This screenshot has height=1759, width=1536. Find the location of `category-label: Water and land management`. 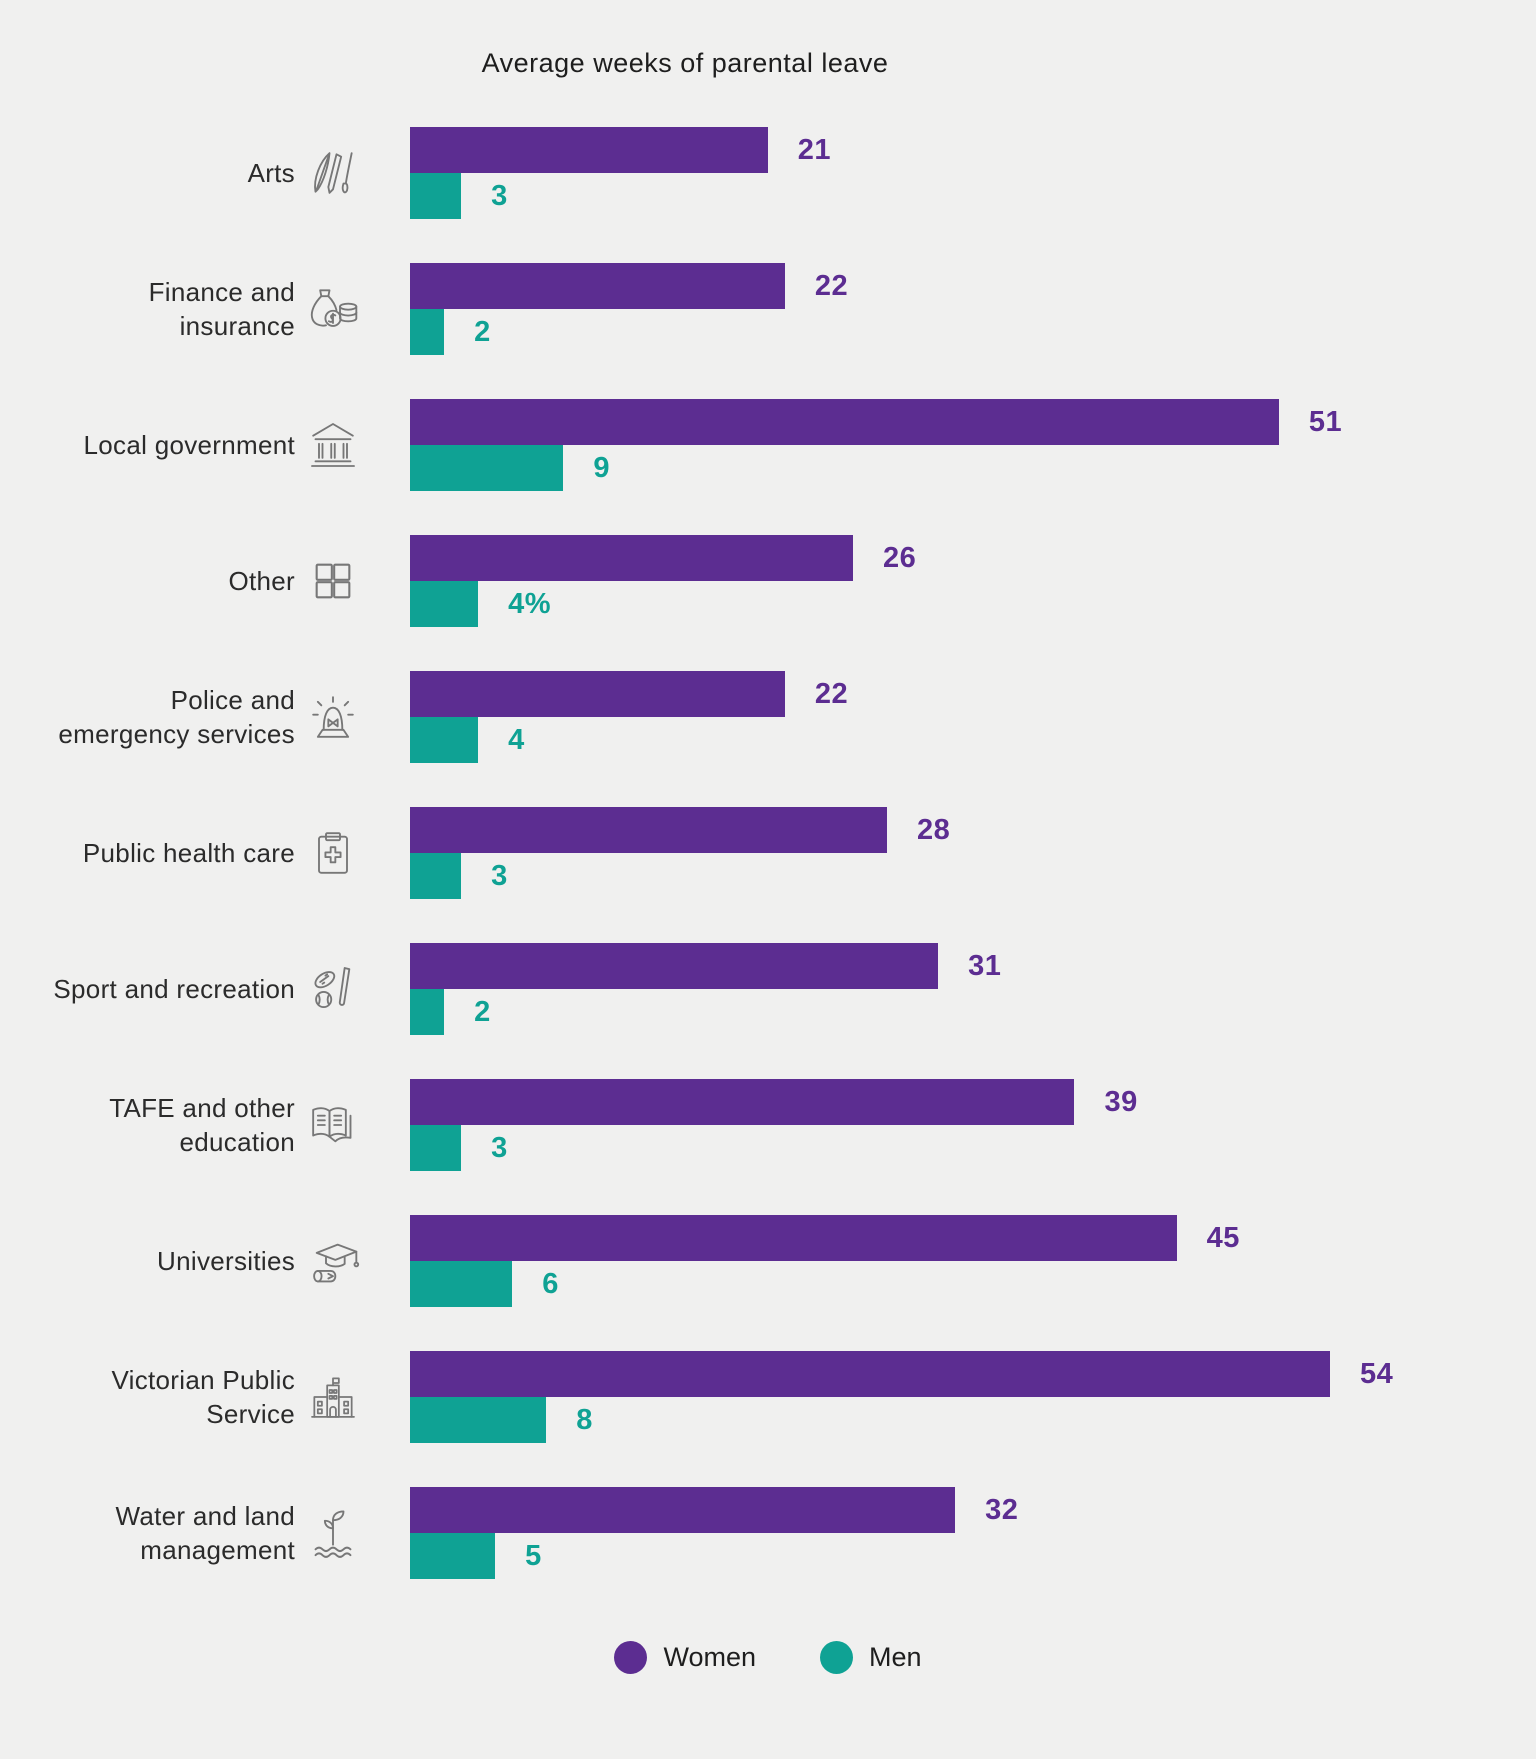

category-label: Water and land management is located at coordinates (205, 1533).